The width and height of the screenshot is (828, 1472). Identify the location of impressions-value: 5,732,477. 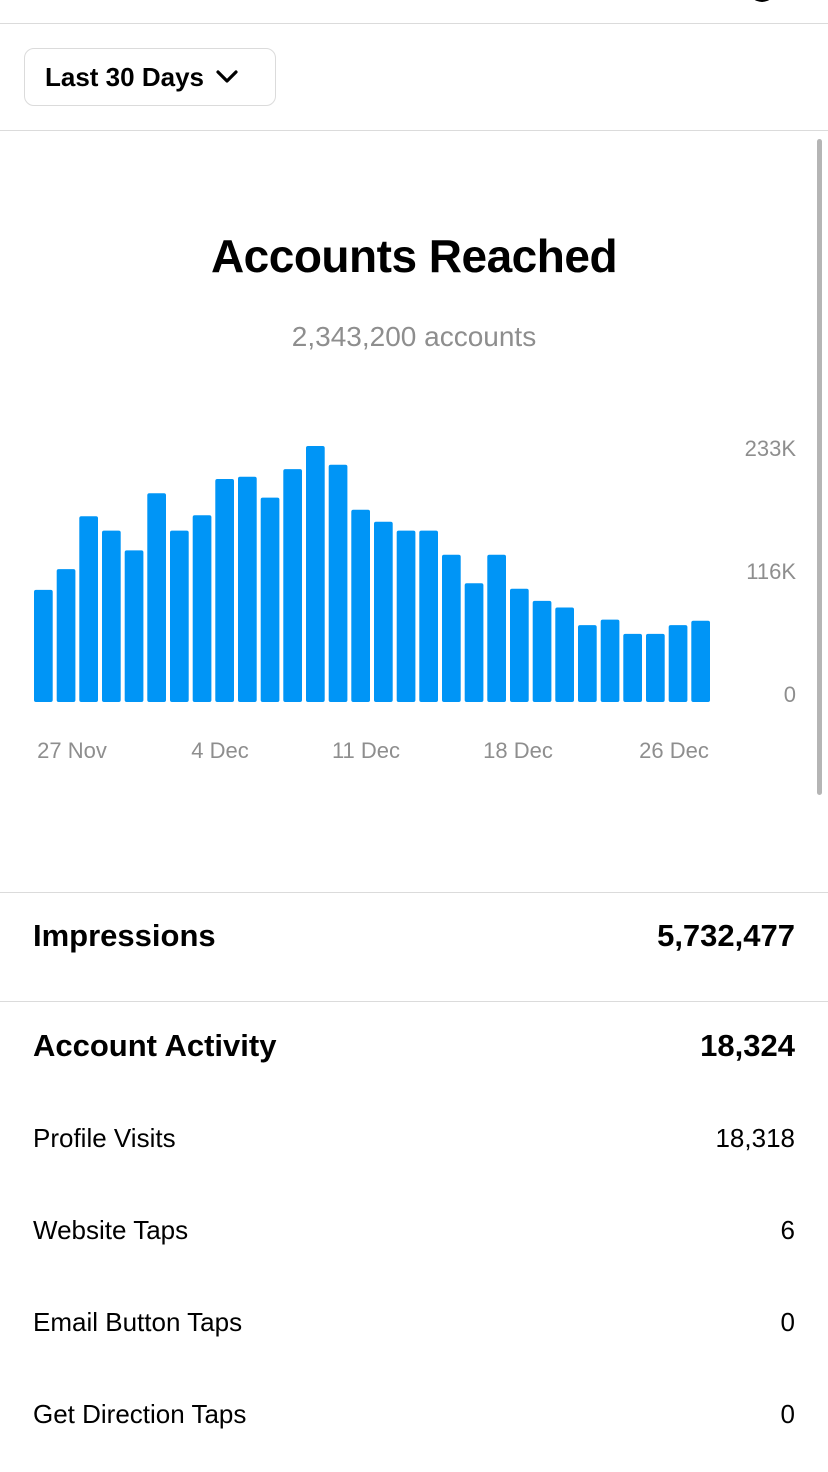
(726, 935).